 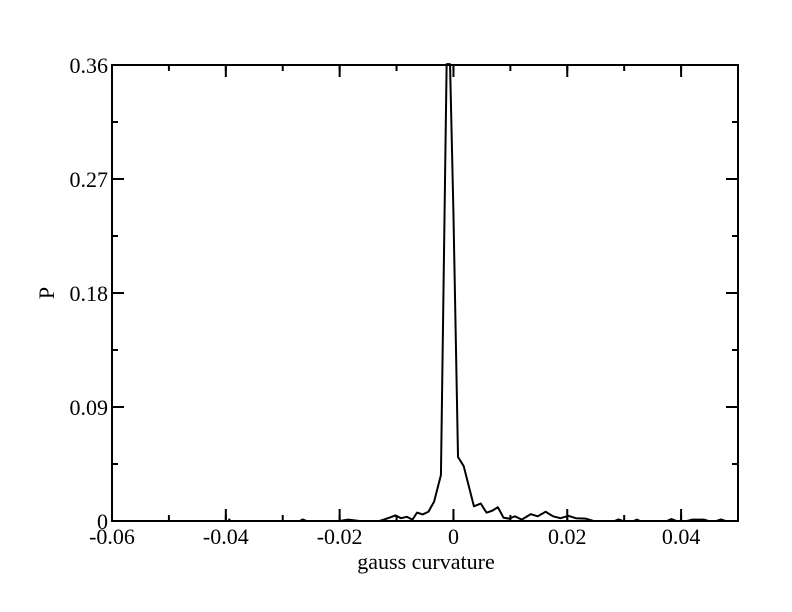 What do you see at coordinates (89, 293) in the screenshot?
I see `y-tick-label: 0.18` at bounding box center [89, 293].